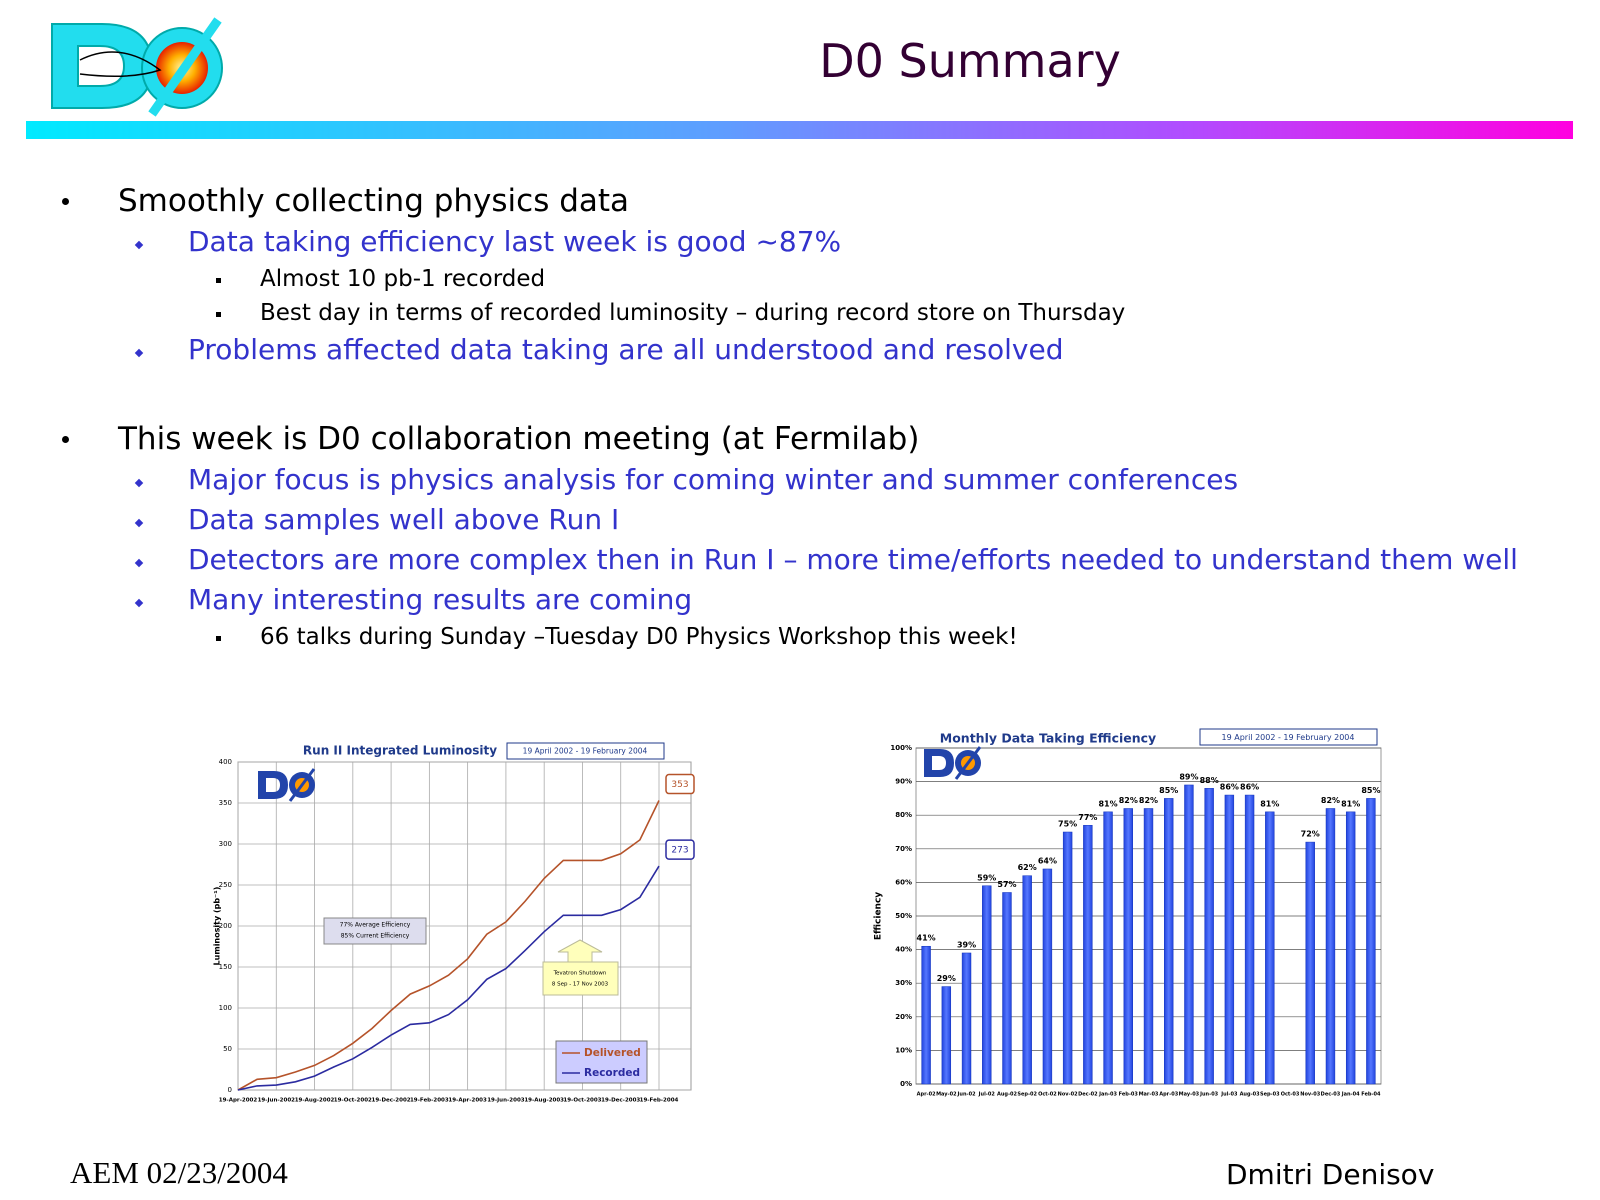 The image size is (1600, 1200). I want to click on y-tick-label: 30%, so click(903, 983).